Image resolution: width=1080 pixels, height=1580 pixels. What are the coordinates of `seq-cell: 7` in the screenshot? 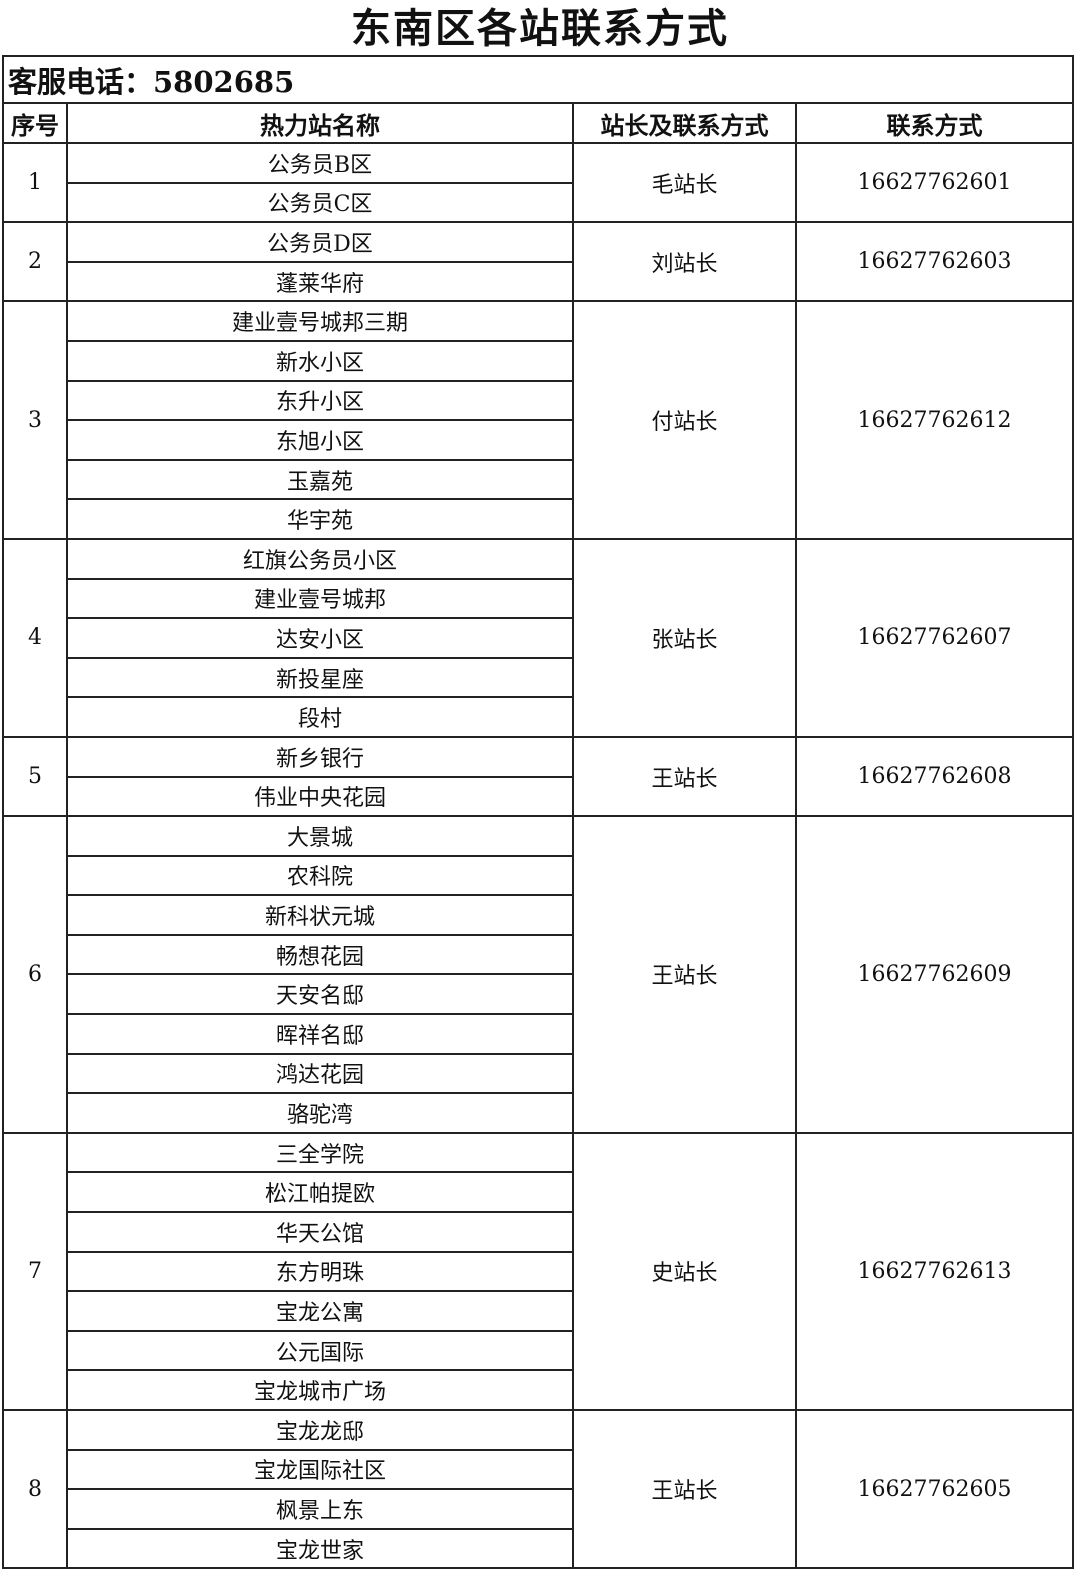 It's located at (35, 1271).